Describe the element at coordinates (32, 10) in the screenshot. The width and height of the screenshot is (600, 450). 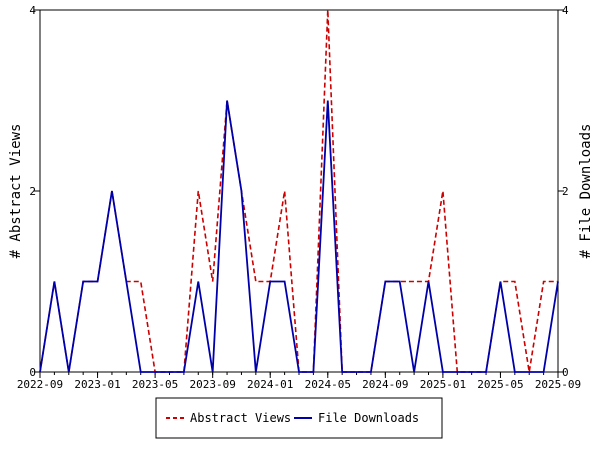
I see `y-tick-label-left-4: 4` at that location.